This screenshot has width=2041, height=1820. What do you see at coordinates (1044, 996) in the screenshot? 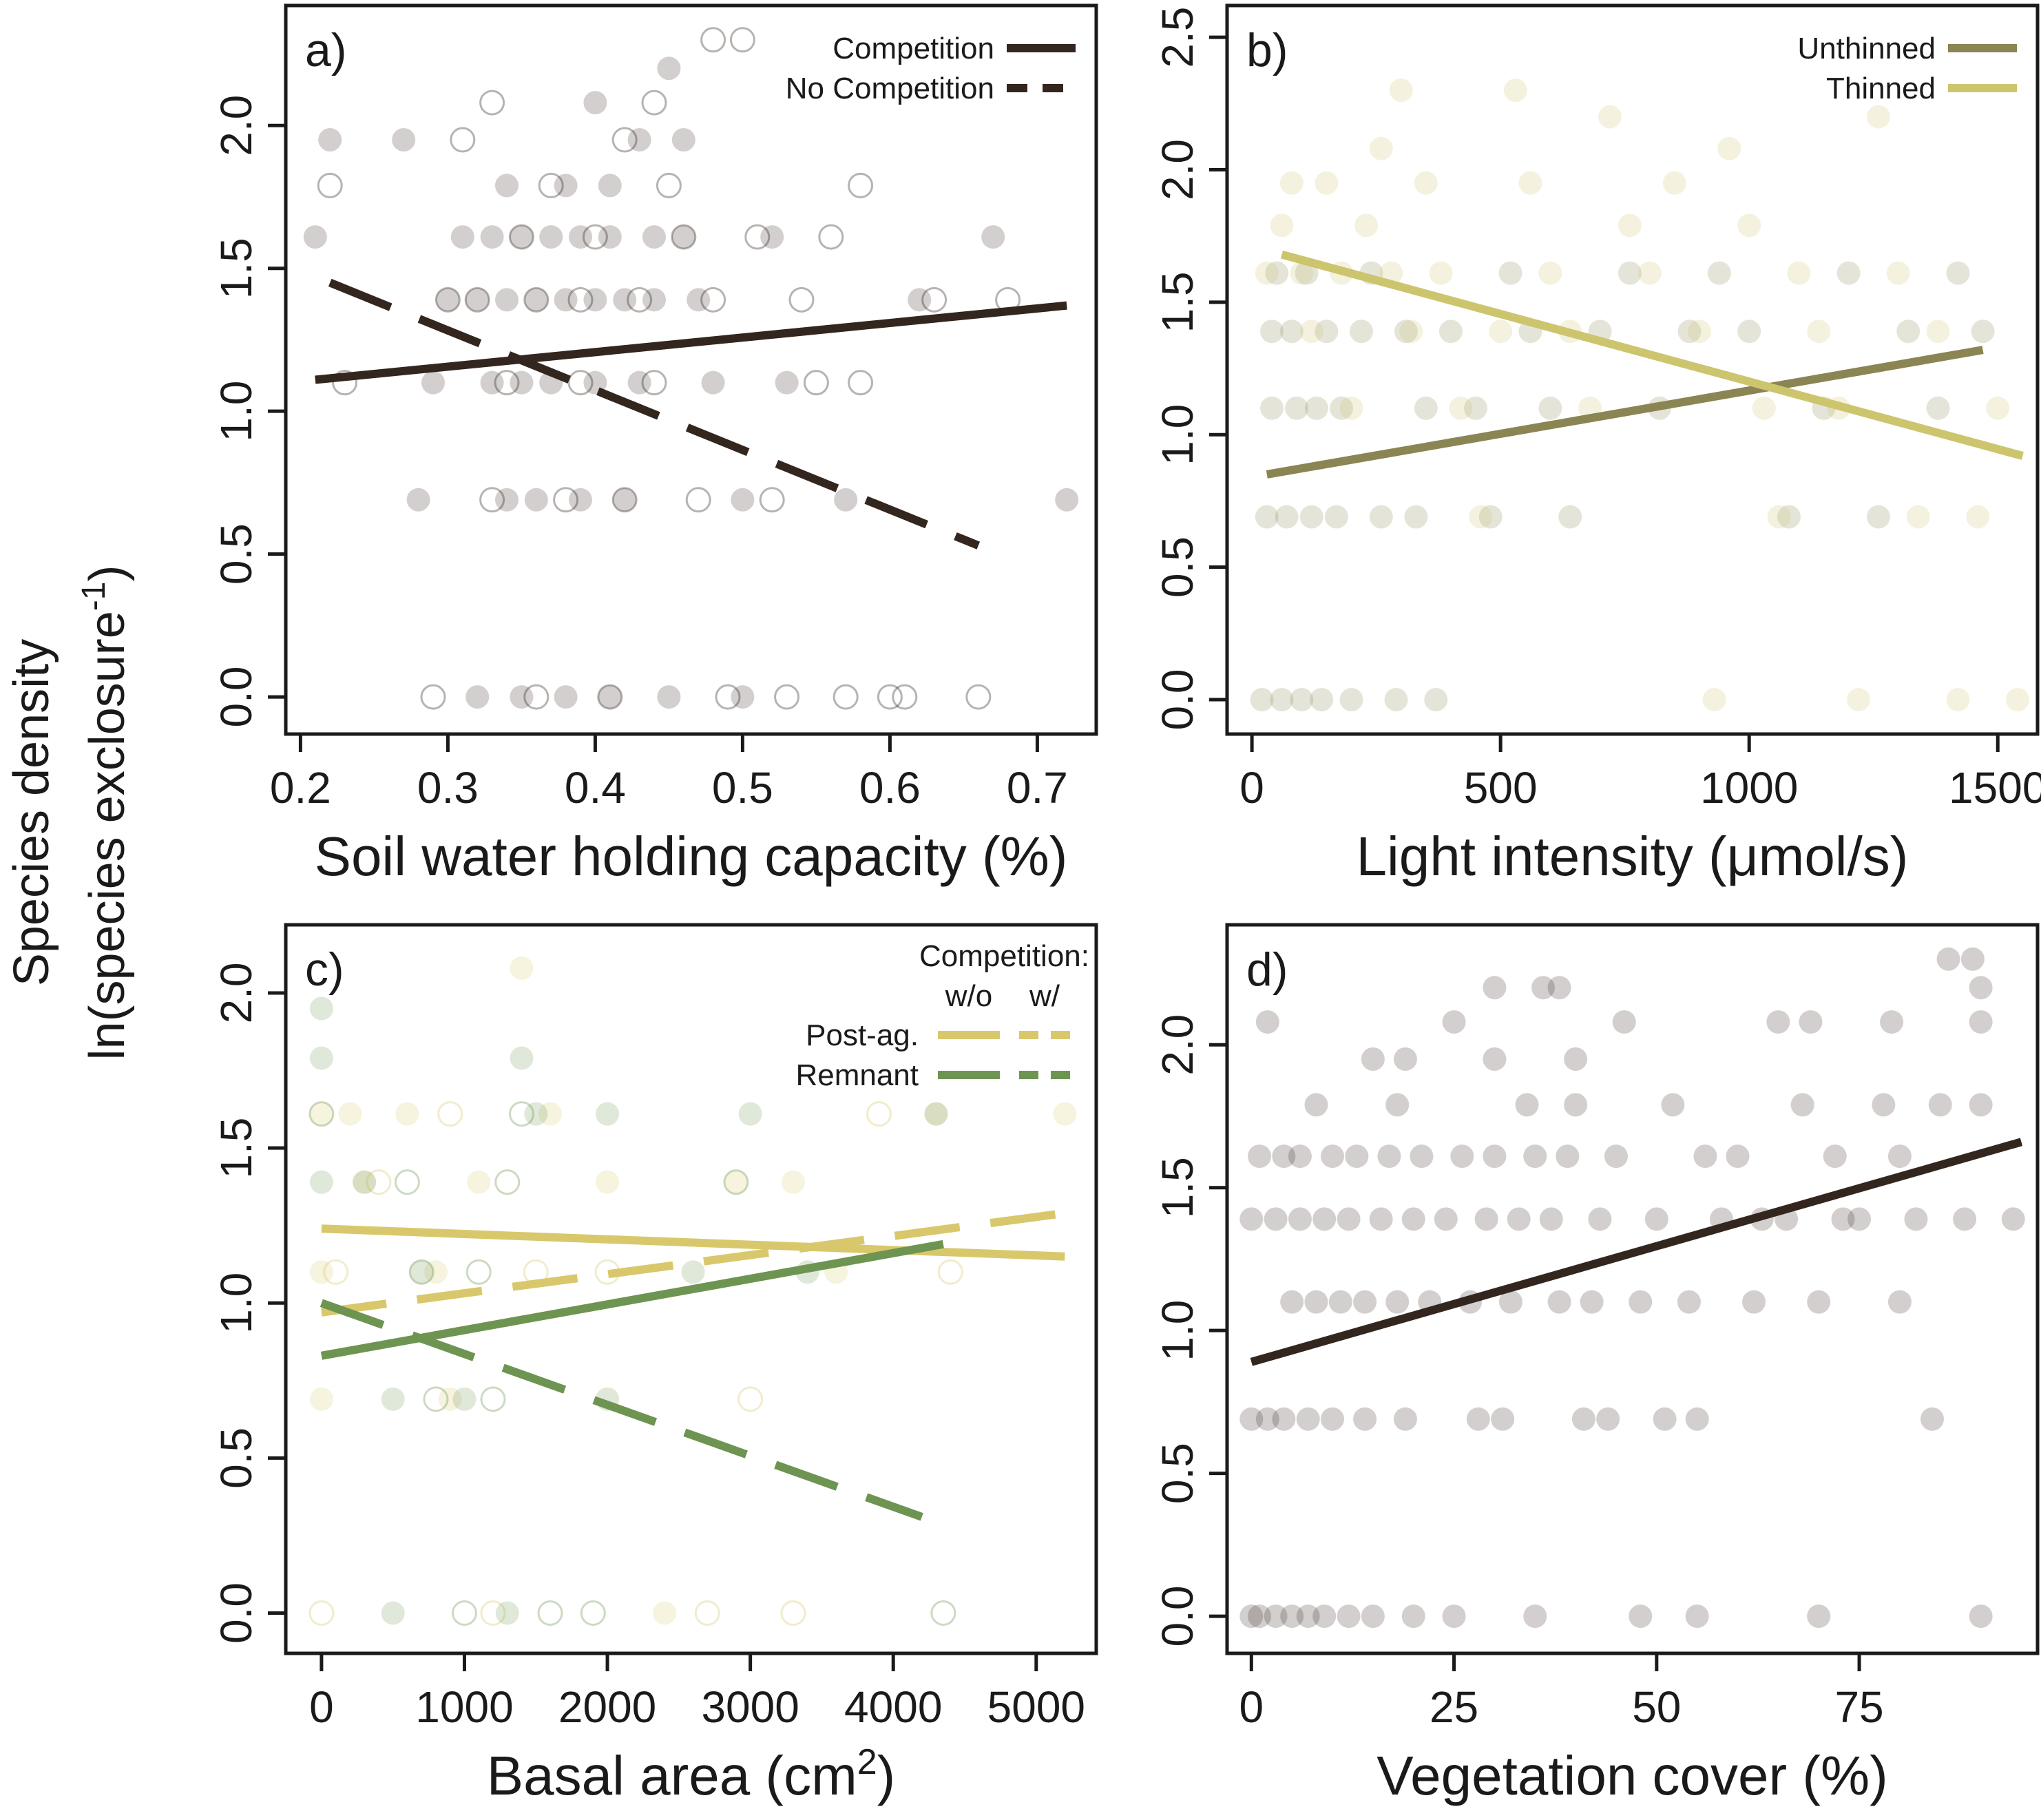
I see `legend-col-with: w/` at bounding box center [1044, 996].